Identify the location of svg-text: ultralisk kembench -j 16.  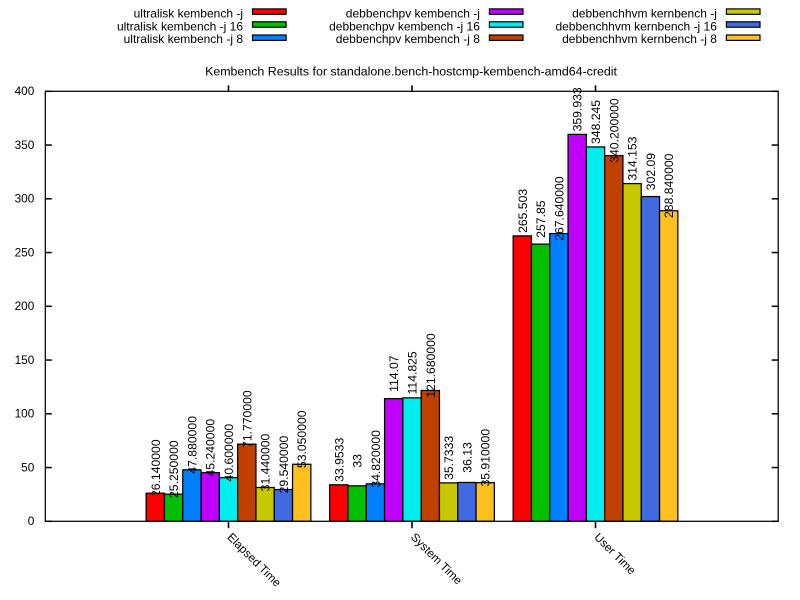
(180, 26).